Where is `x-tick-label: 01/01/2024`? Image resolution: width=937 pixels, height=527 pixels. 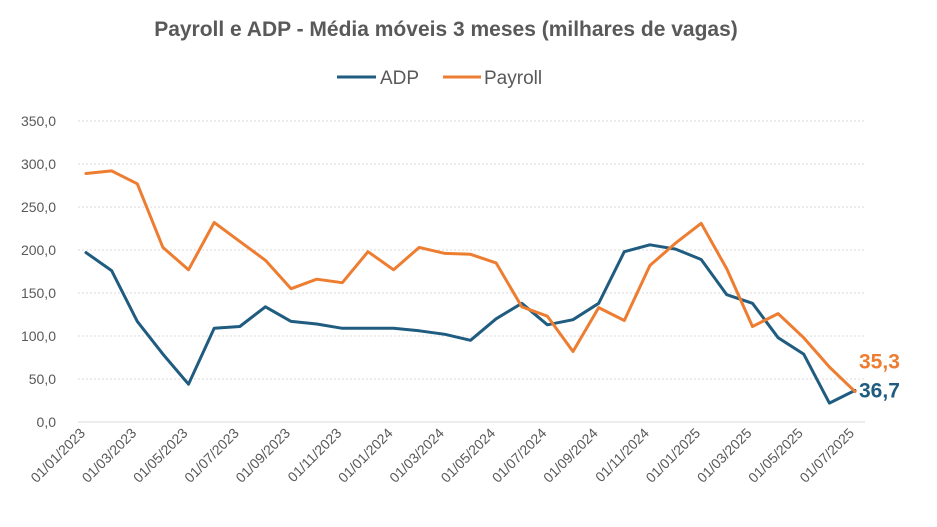
x-tick-label: 01/01/2024 is located at coordinates (365, 455).